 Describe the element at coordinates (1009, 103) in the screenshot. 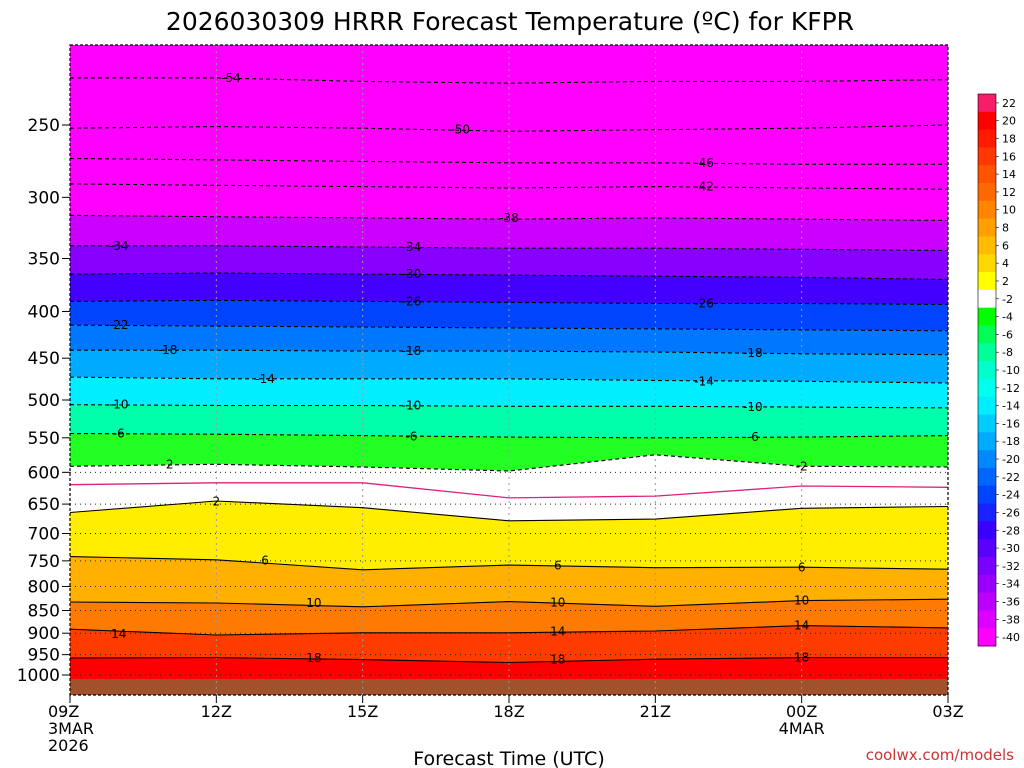

I see `colorbar-label: 22` at that location.